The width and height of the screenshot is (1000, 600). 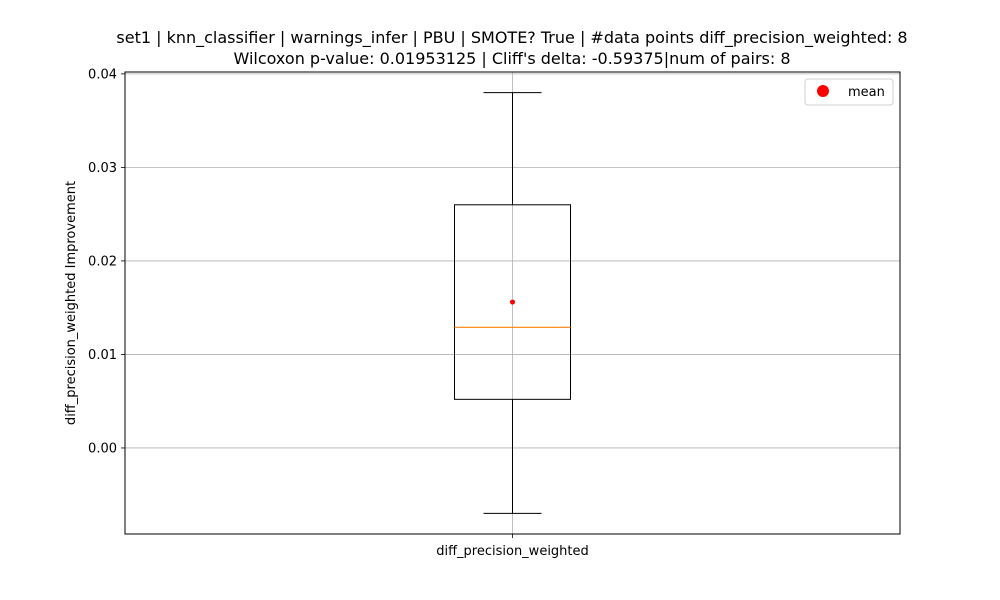 What do you see at coordinates (823, 91) in the screenshot?
I see `legend-mean-marker` at bounding box center [823, 91].